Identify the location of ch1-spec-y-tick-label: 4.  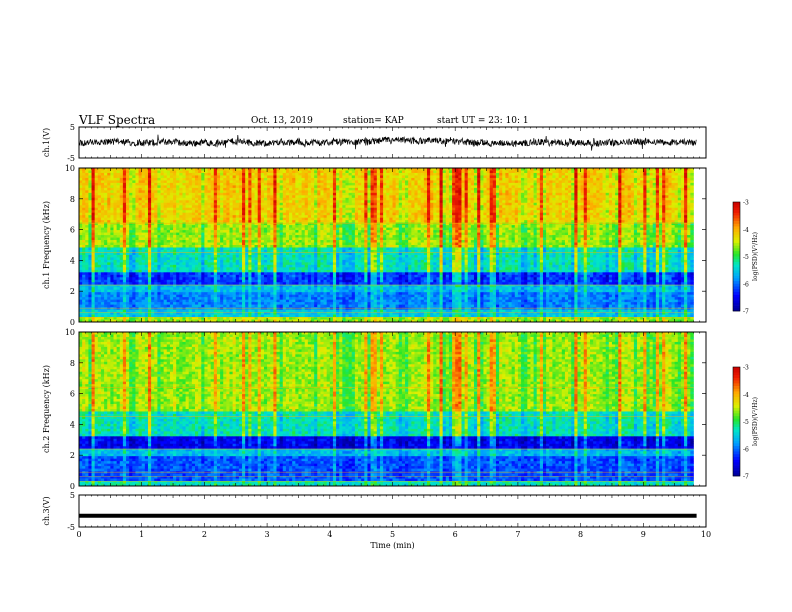
(72, 260).